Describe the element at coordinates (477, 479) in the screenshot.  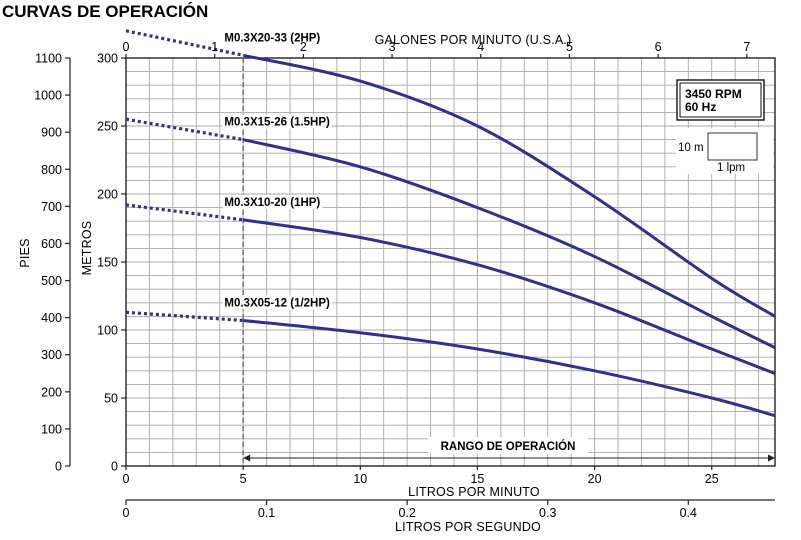
I see `bottom-tick-label: 15` at that location.